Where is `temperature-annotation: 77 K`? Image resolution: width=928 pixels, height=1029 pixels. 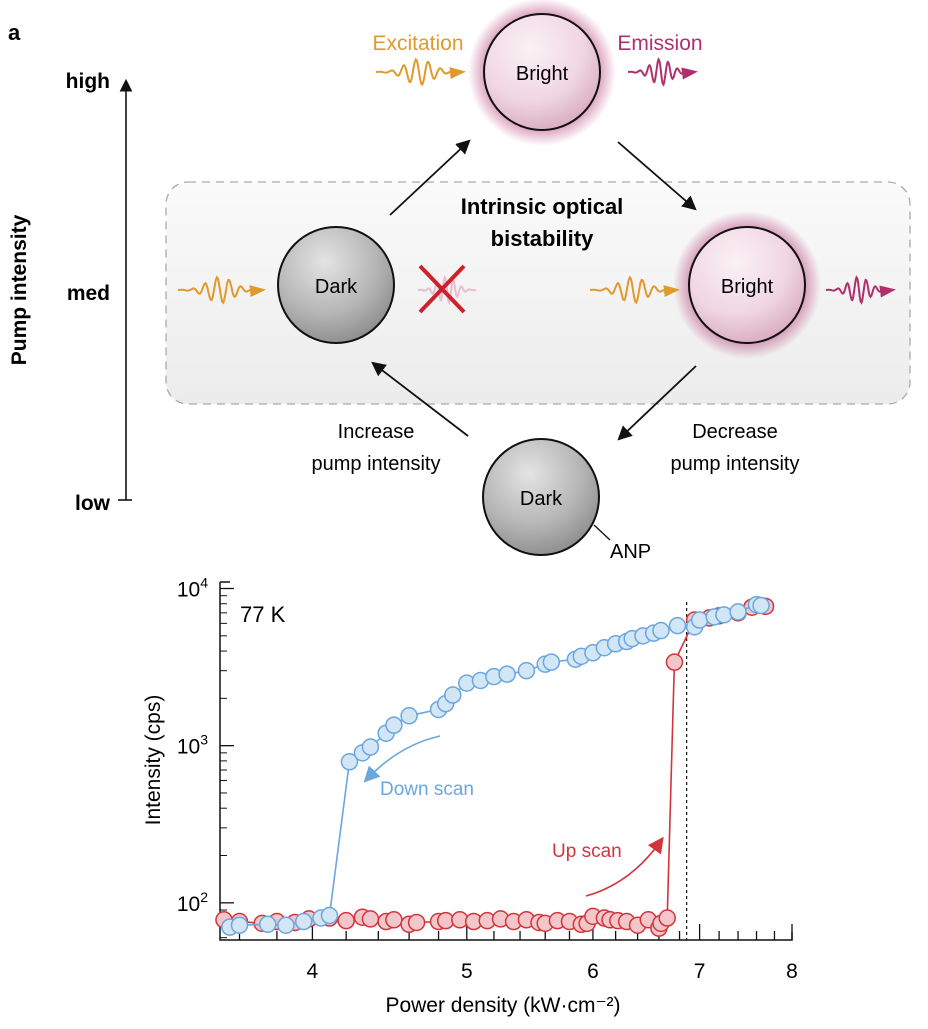 temperature-annotation: 77 K is located at coordinates (263, 614).